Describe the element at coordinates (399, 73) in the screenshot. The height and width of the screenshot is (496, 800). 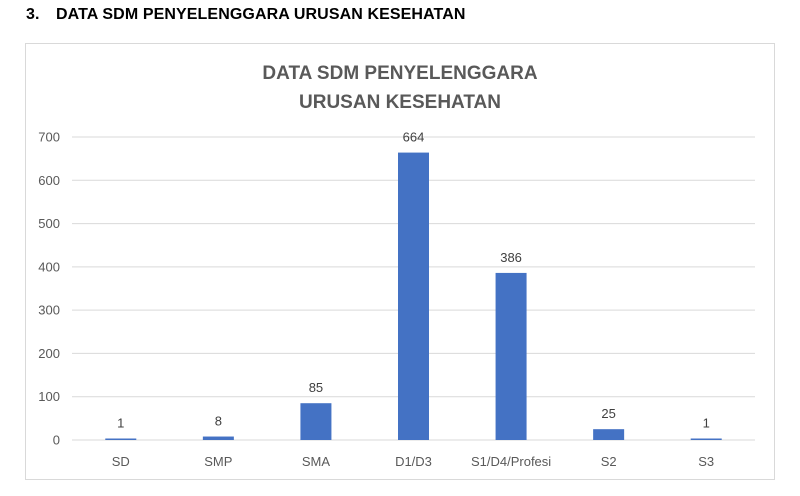
I see `chart-title-line-1: DATA SDM PENYELENGGARA` at that location.